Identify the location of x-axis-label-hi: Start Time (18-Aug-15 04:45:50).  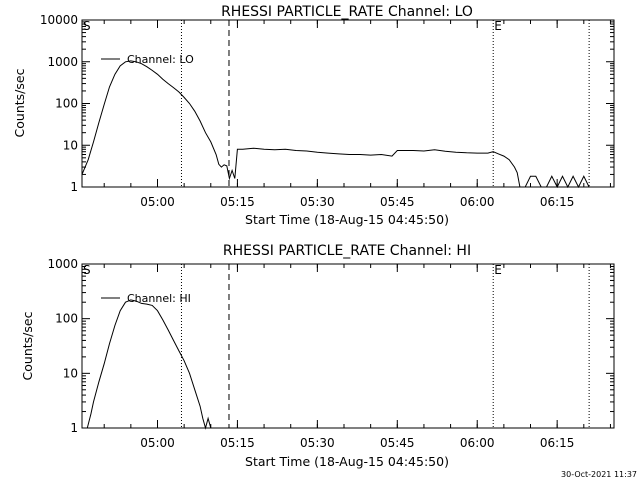
(347, 461).